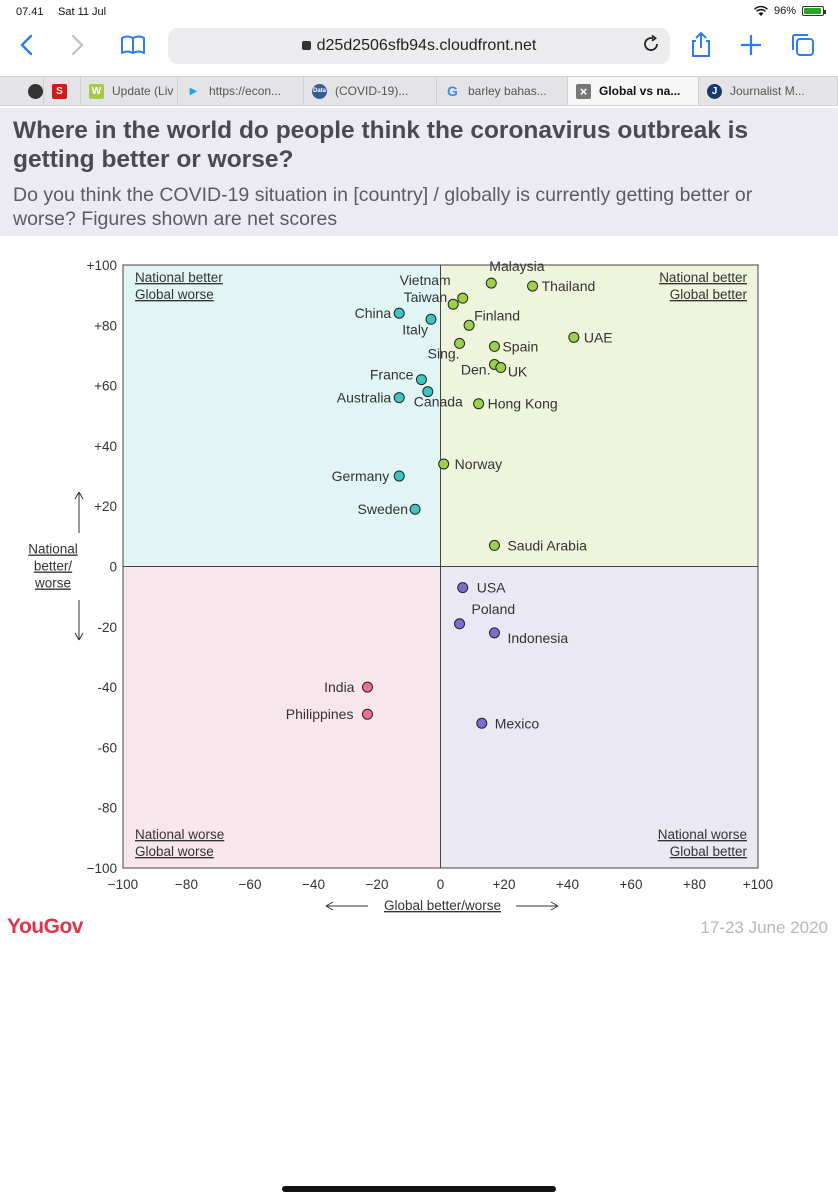 Image resolution: width=838 pixels, height=1200 pixels. What do you see at coordinates (377, 884) in the screenshot?
I see `x-tick-label: −20` at bounding box center [377, 884].